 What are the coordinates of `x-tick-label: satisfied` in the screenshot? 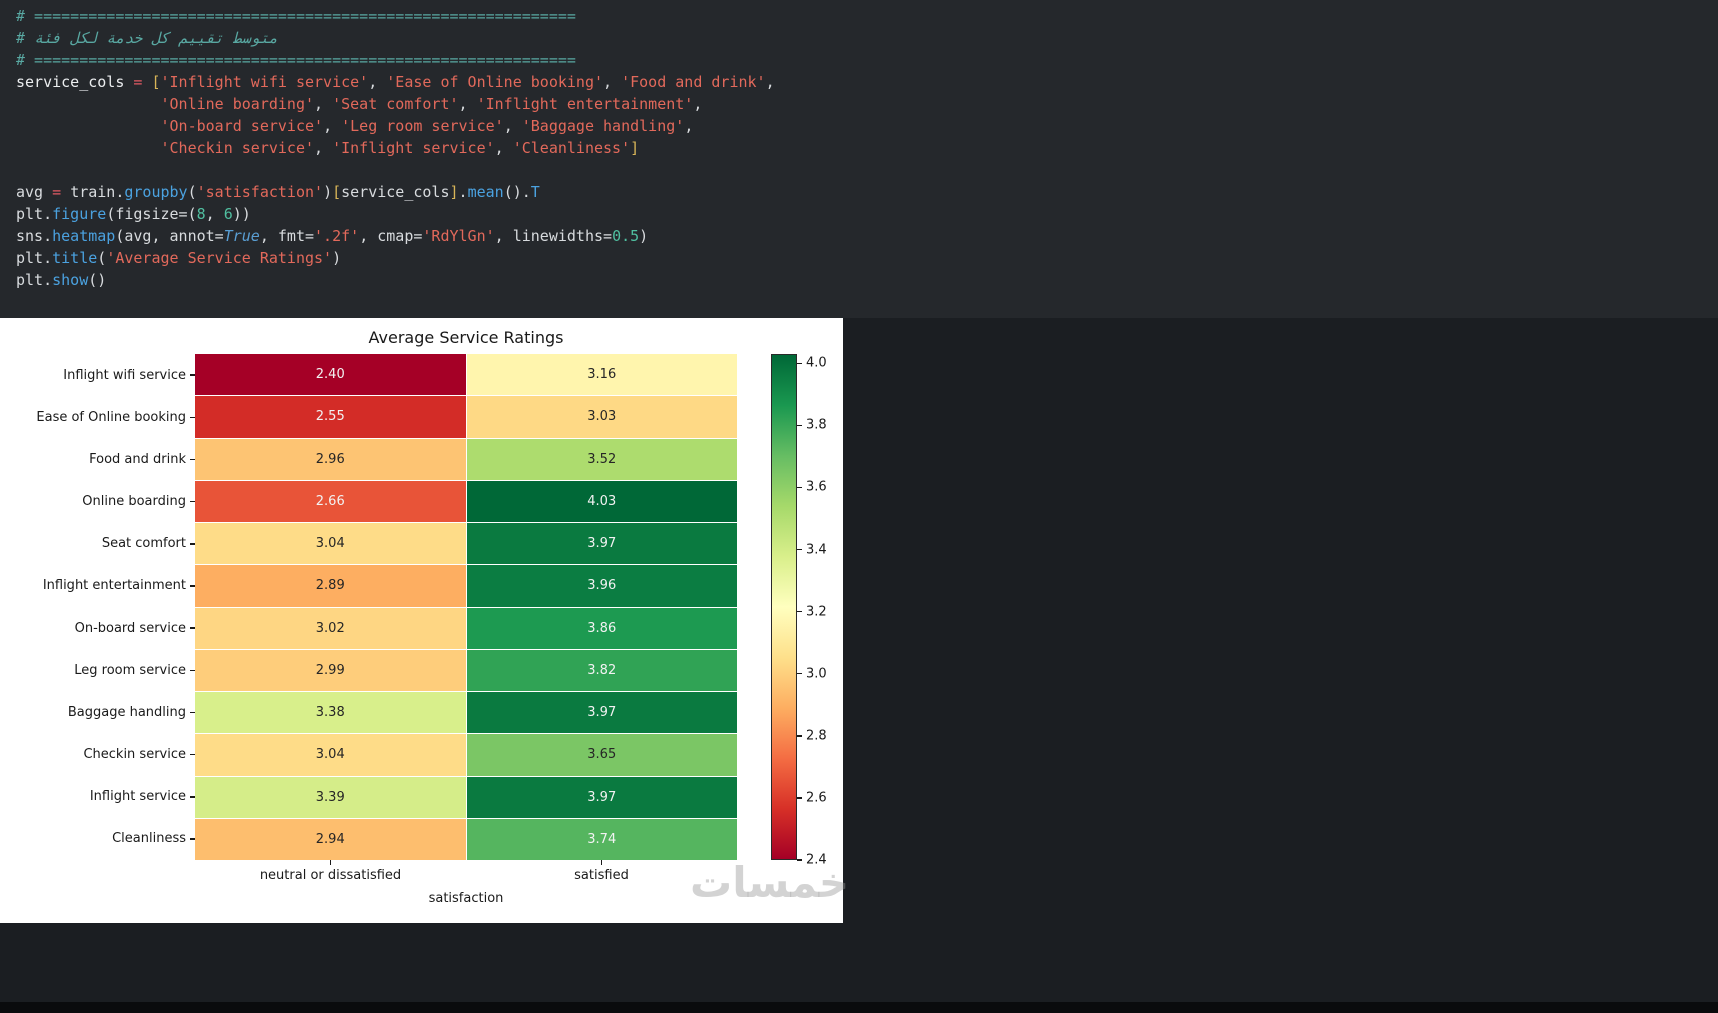 It's located at (601, 875).